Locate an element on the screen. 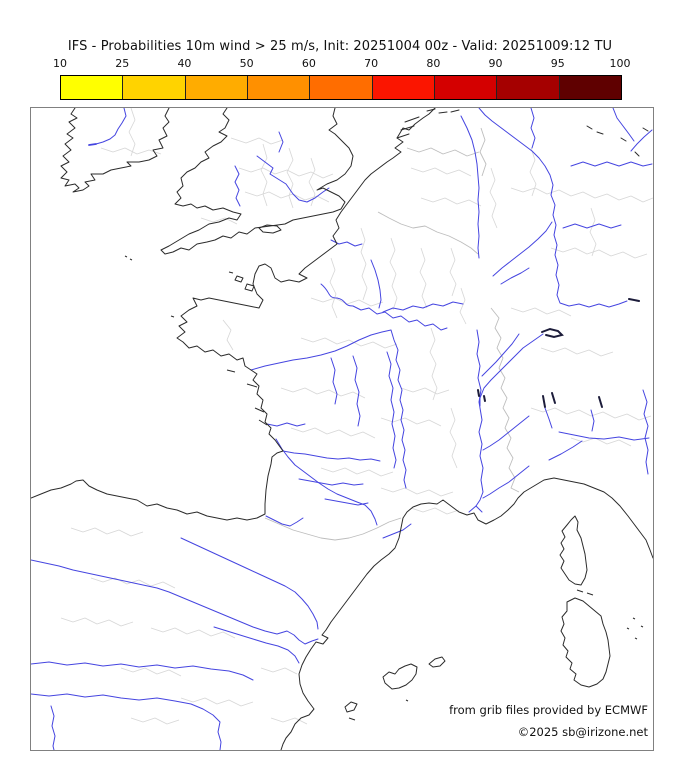 The height and width of the screenshot is (758, 680). channel-islands is located at coordinates (241, 281).